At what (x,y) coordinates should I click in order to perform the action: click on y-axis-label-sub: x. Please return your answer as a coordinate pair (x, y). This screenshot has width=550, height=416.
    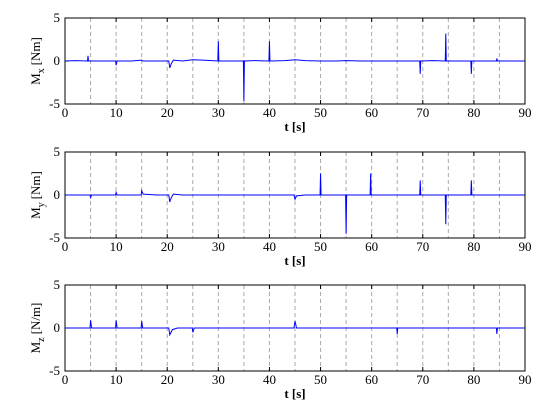
    Looking at the image, I should click on (41, 70).